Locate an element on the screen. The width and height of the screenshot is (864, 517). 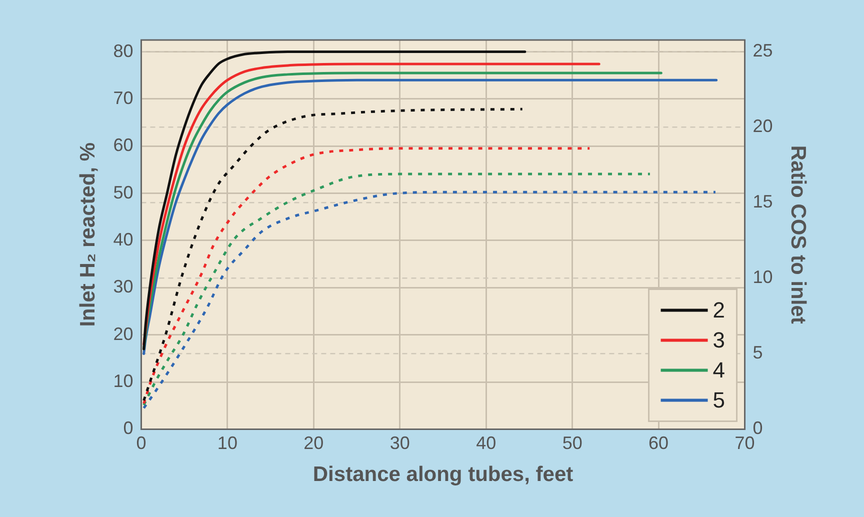
y-tick-label: 10 is located at coordinates (123, 380).